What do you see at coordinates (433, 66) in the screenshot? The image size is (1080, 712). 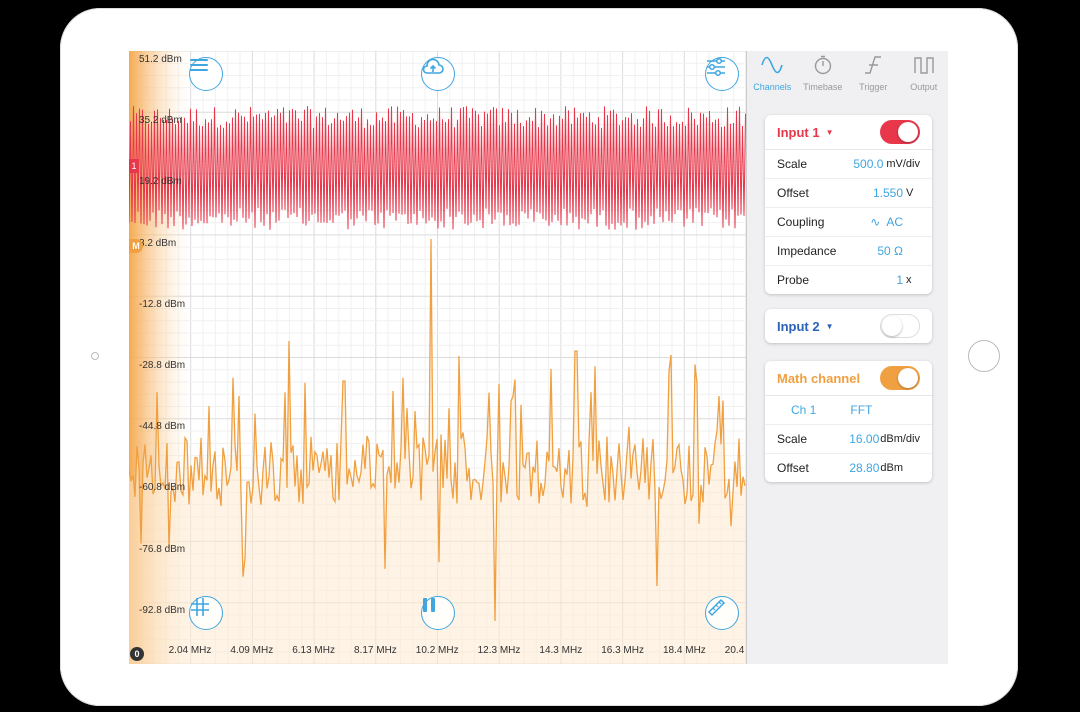 I see `cloud-upload-icon` at bounding box center [433, 66].